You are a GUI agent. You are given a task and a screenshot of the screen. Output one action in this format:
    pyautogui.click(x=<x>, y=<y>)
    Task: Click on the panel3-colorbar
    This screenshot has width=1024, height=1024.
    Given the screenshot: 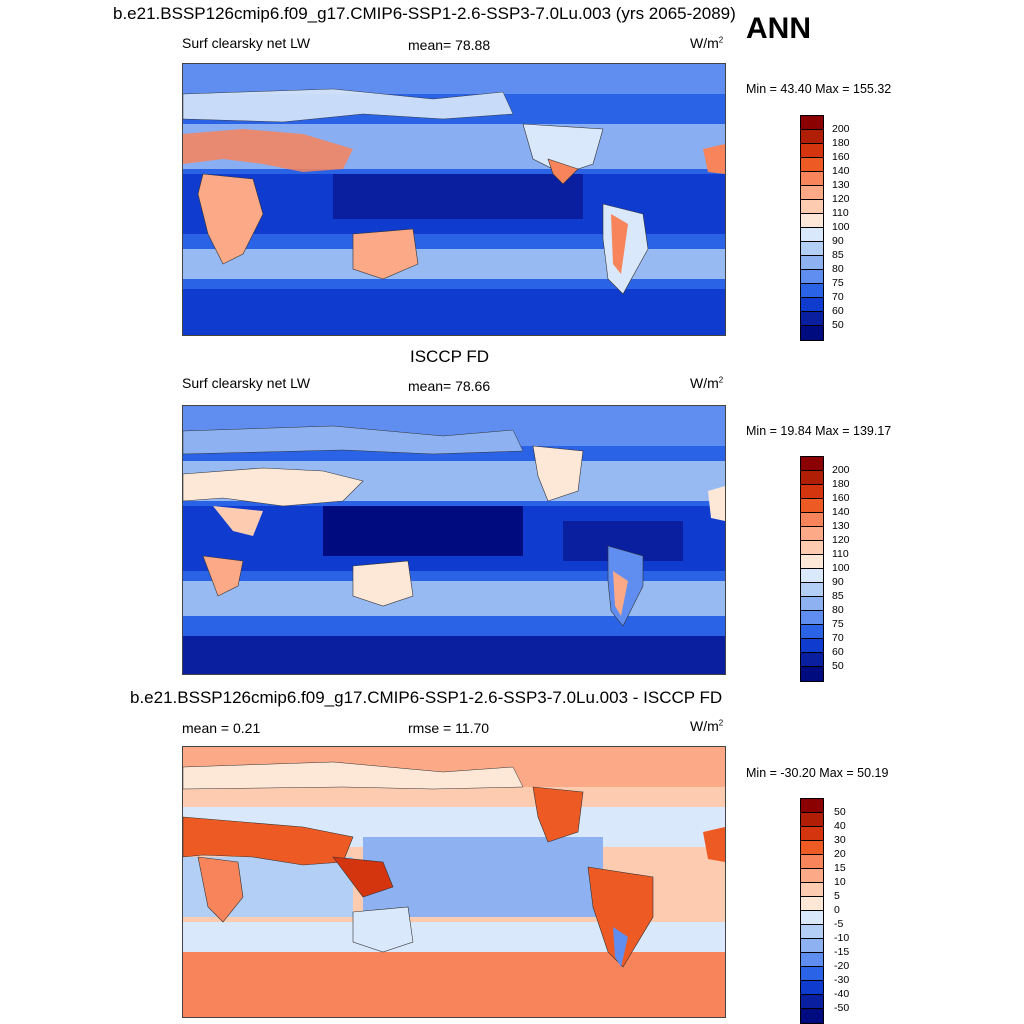 What is the action you would take?
    pyautogui.click(x=812, y=911)
    